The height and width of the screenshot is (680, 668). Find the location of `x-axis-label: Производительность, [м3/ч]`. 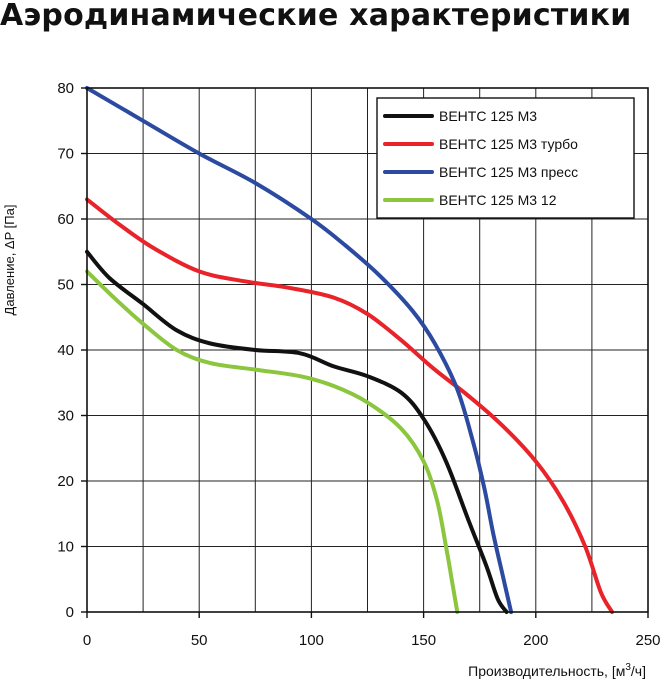

x-axis-label: Производительность, [м3/ч] is located at coordinates (557, 670).